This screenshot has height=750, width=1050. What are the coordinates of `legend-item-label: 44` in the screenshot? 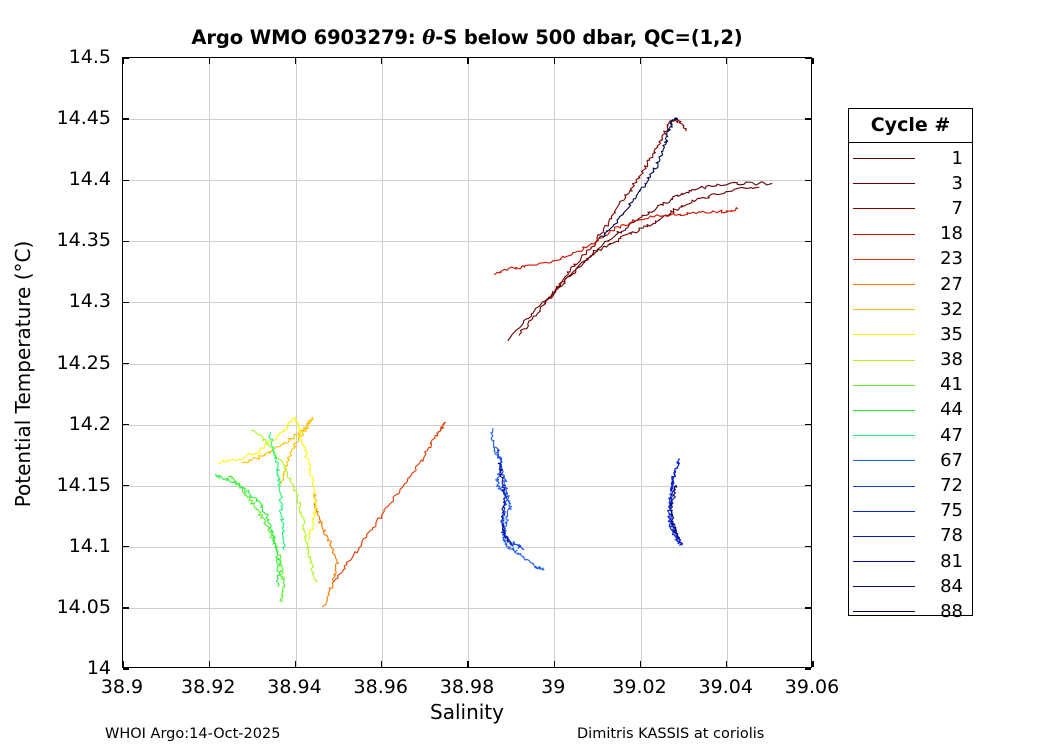 It's located at (951, 410).